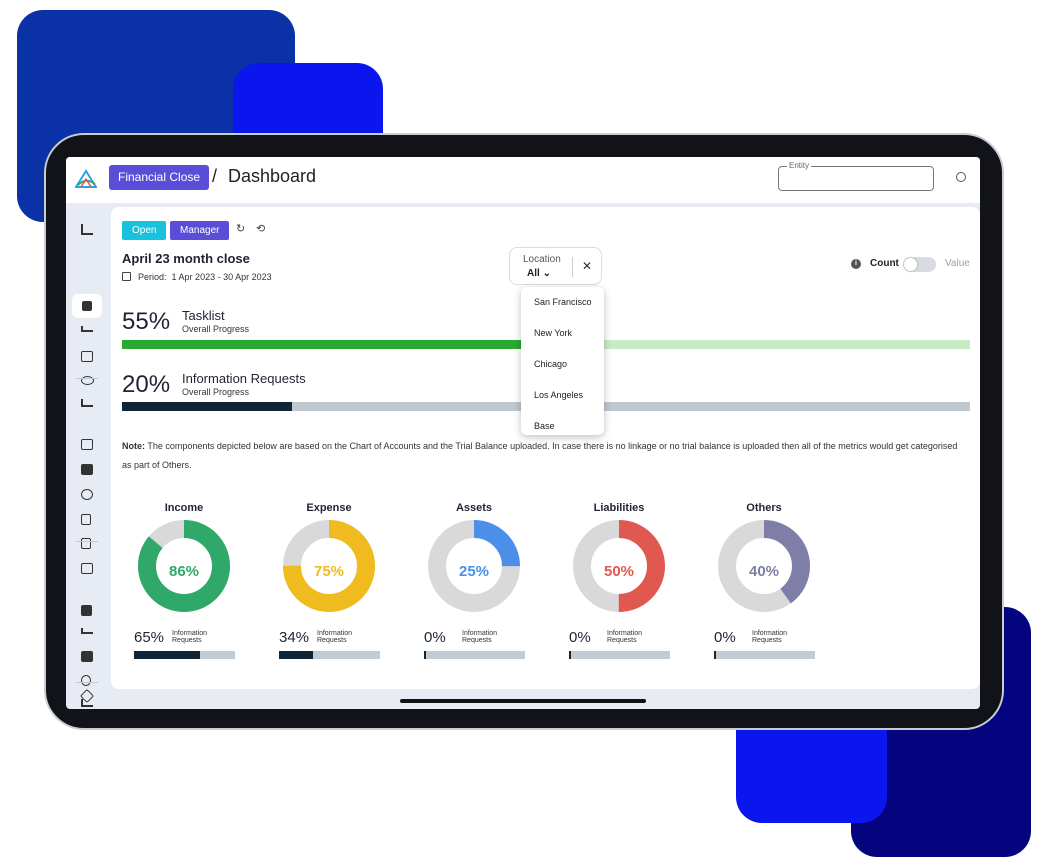  What do you see at coordinates (474, 508) in the screenshot?
I see `donut-title: Assets` at bounding box center [474, 508].